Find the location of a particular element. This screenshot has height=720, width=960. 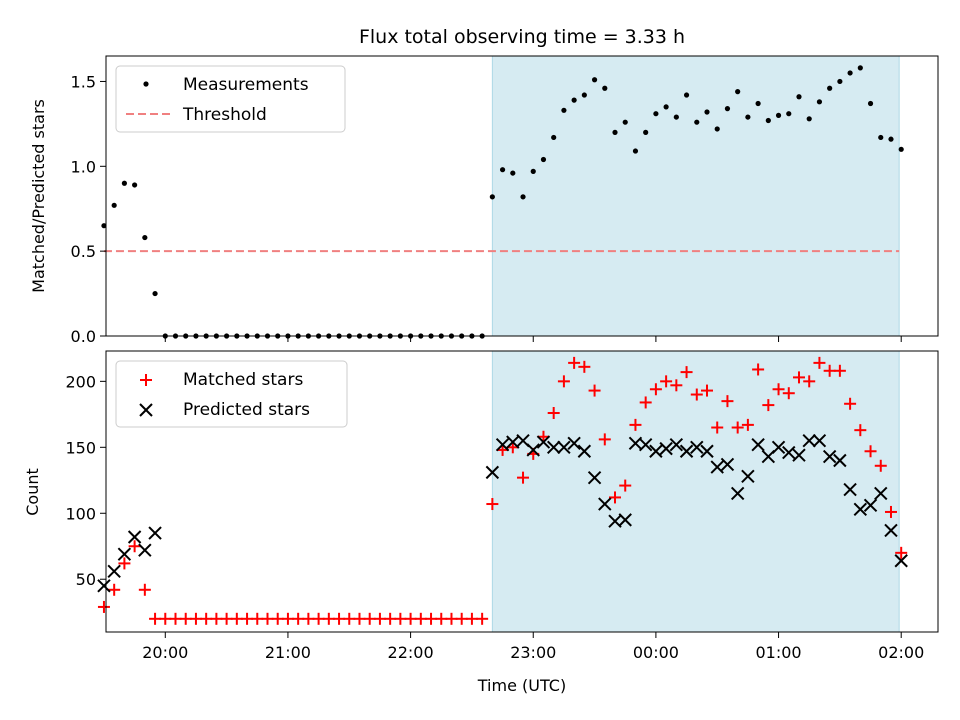

y-tick-label: 1.5 is located at coordinates (83, 81).